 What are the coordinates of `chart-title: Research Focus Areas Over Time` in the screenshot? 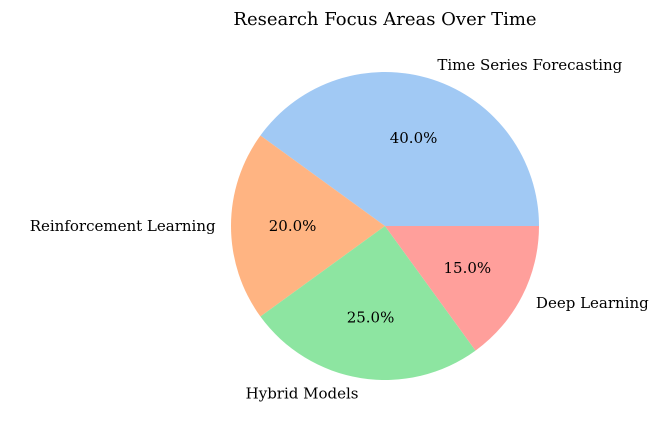 It's located at (384, 19).